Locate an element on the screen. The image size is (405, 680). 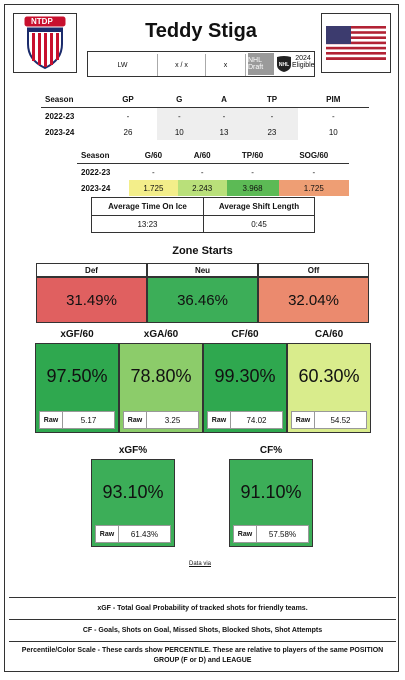
zone-off-label: Off is located at coordinates (313, 270).